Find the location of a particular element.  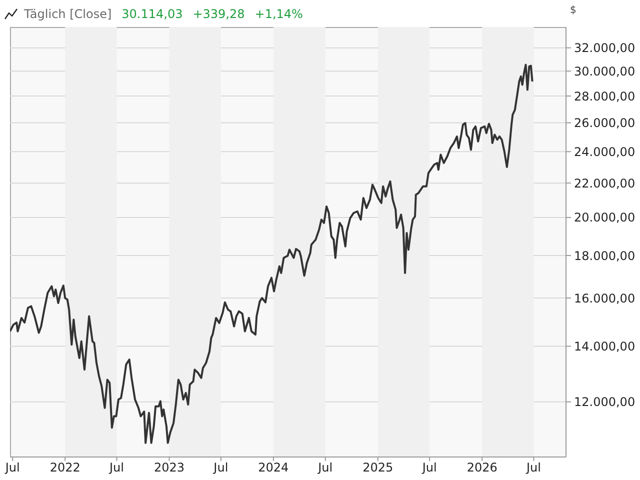

y-tick-label: 18.000,00 is located at coordinates (605, 255).